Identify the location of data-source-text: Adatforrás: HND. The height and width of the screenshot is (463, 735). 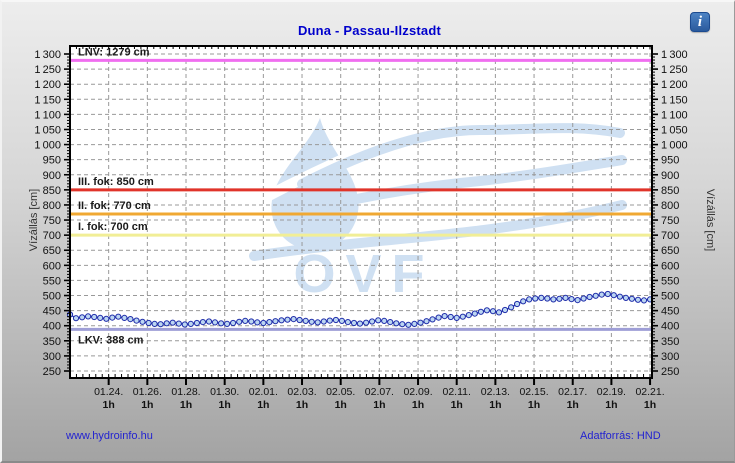
(620, 436).